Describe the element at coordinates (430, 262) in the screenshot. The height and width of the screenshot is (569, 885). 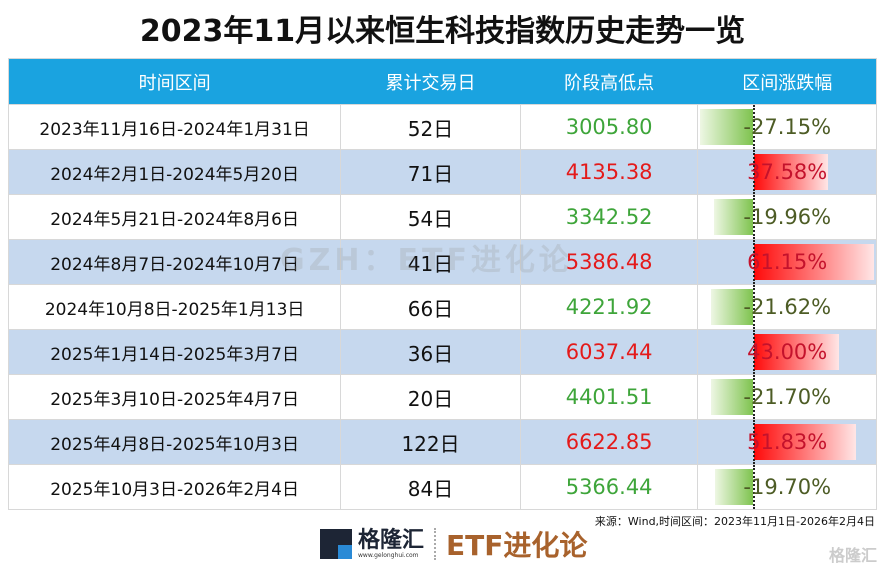
I see `days-cell: 41日` at that location.